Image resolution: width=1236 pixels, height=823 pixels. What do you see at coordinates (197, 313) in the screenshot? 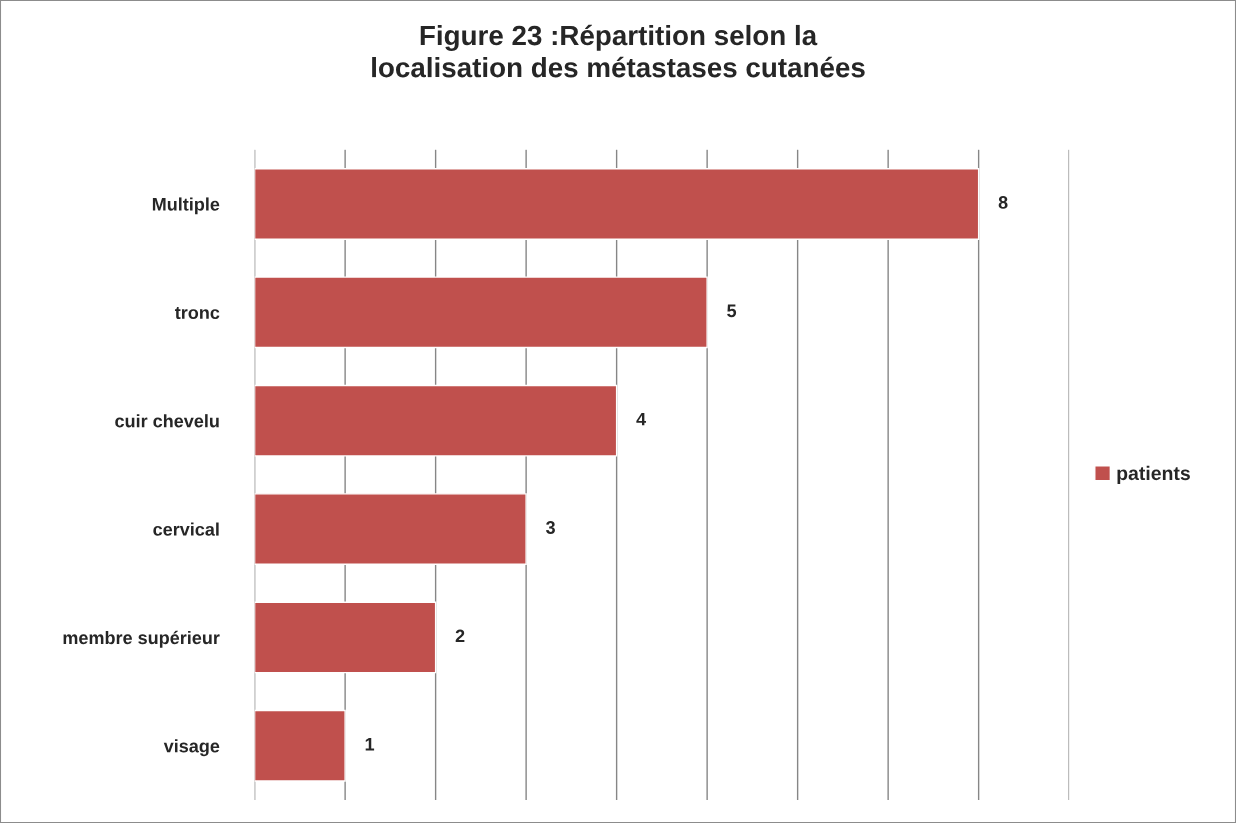
I see `y-tick-label: tronc` at bounding box center [197, 313].